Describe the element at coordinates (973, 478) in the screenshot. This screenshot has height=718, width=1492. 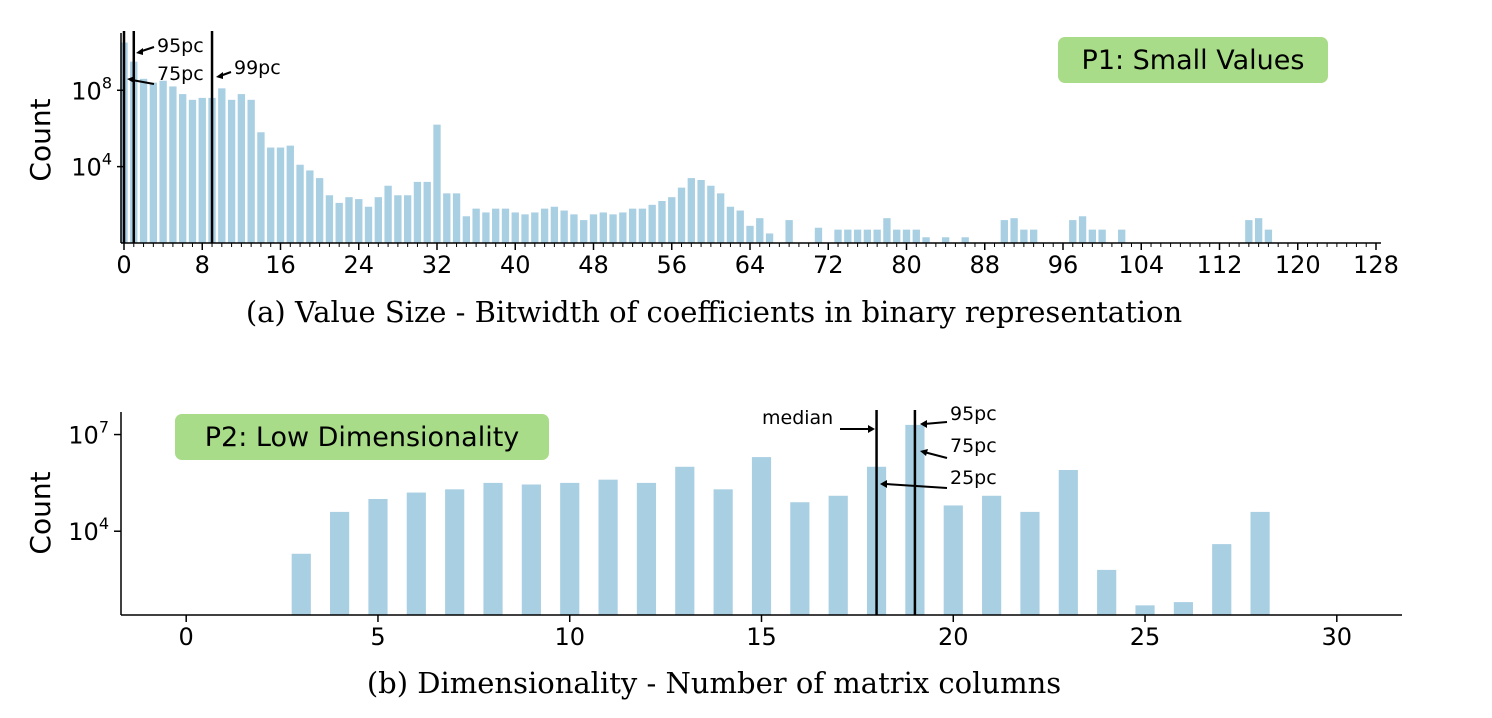
I see `annotation-25pc-b: 25pc` at that location.